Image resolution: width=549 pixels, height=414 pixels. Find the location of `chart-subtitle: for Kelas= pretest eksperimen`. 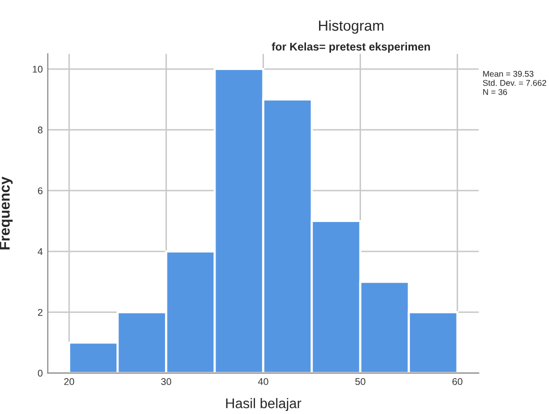

chart-subtitle: for Kelas= pretest eksperimen is located at coordinates (351, 47).